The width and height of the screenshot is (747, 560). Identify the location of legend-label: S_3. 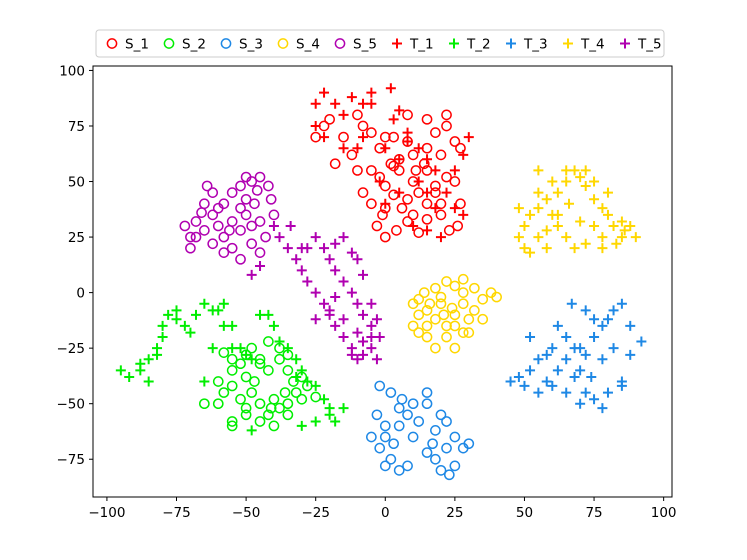
(251, 45).